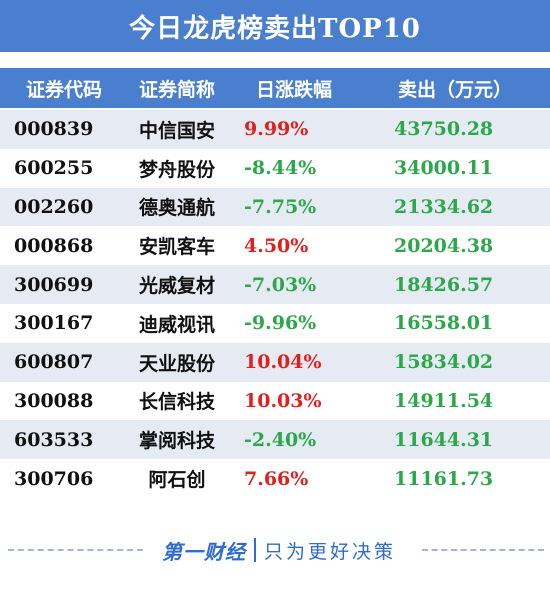  I want to click on name-cell: 安凯客车, so click(176, 247).